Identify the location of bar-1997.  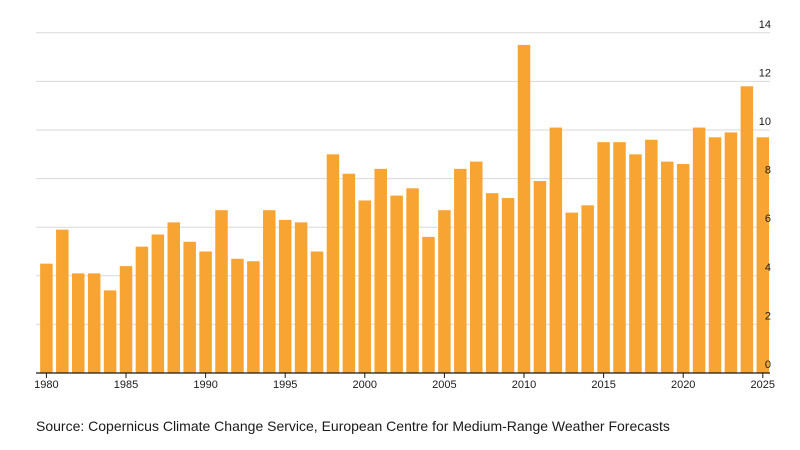
(317, 312).